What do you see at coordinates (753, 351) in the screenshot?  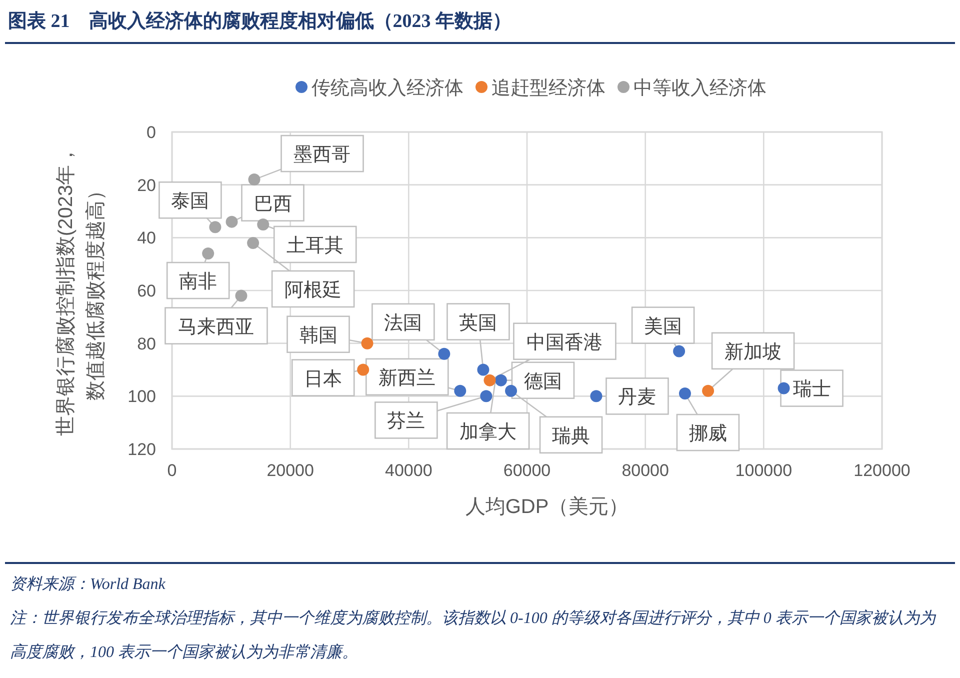 I see `annotation: 新加坡` at bounding box center [753, 351].